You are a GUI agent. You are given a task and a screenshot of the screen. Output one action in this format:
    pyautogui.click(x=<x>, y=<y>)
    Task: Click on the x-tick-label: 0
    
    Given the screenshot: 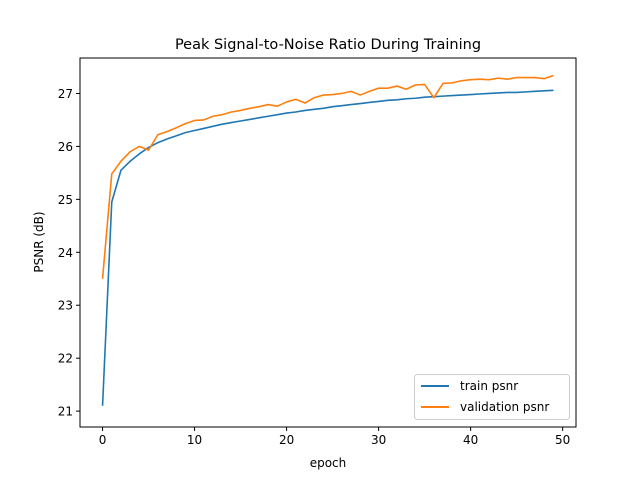 What is the action you would take?
    pyautogui.click(x=103, y=440)
    